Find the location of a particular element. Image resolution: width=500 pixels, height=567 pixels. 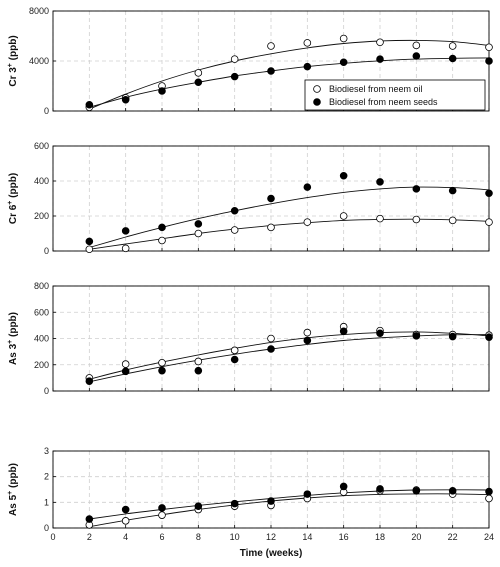

legend-box is located at coordinates (395, 95).